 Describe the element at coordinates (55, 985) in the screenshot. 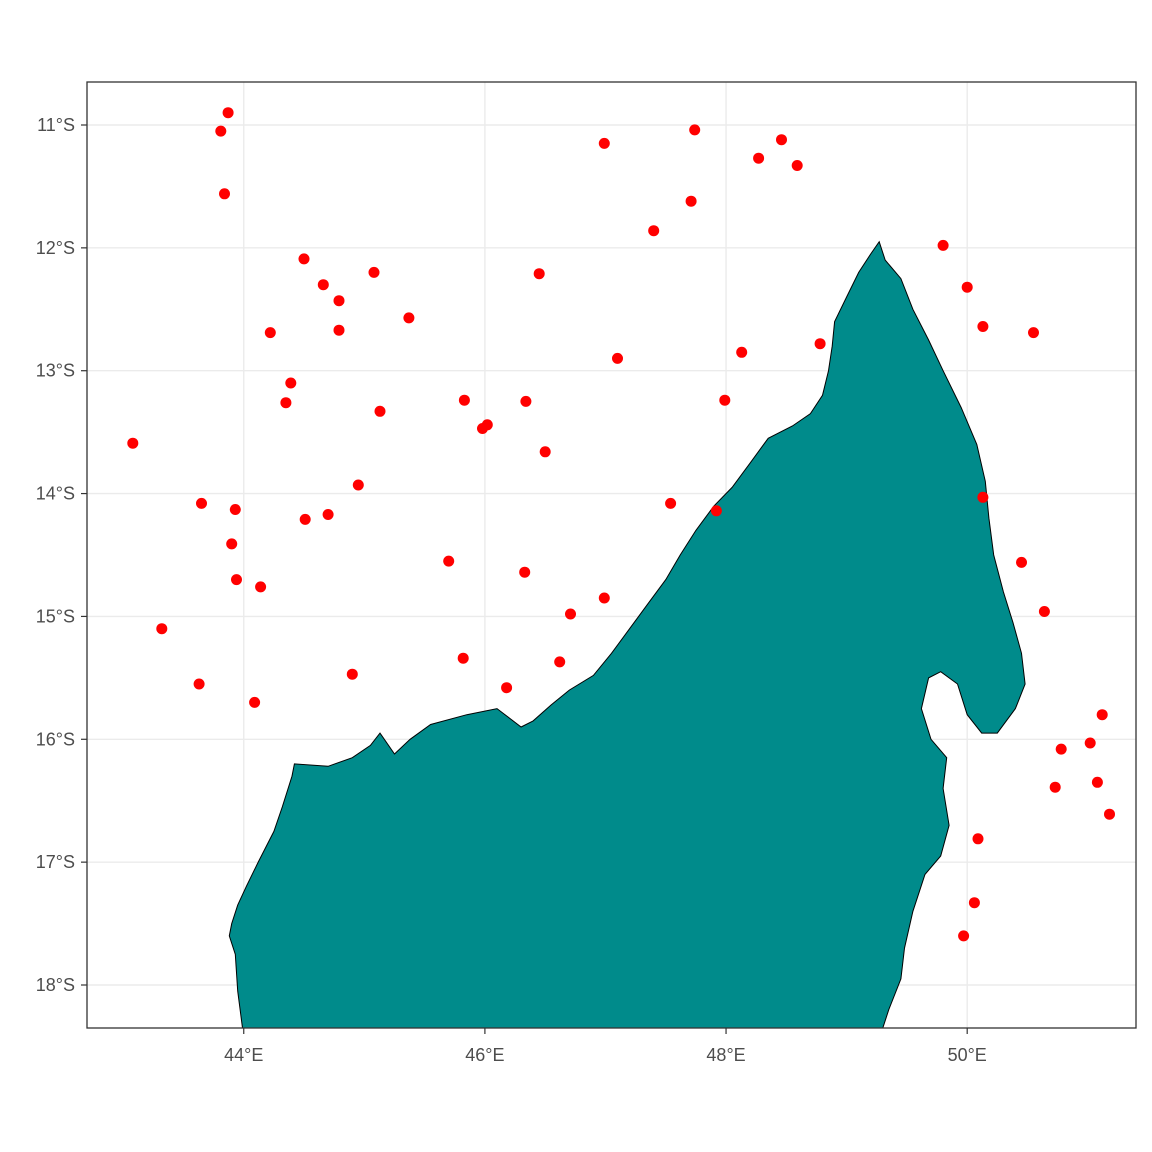

I see `y-axis-tick-label: 18°S` at that location.